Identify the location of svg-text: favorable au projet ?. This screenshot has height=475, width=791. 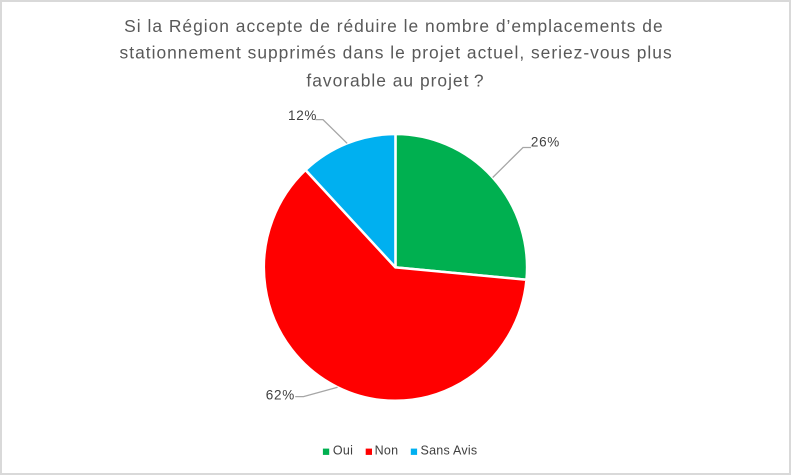
(395, 81).